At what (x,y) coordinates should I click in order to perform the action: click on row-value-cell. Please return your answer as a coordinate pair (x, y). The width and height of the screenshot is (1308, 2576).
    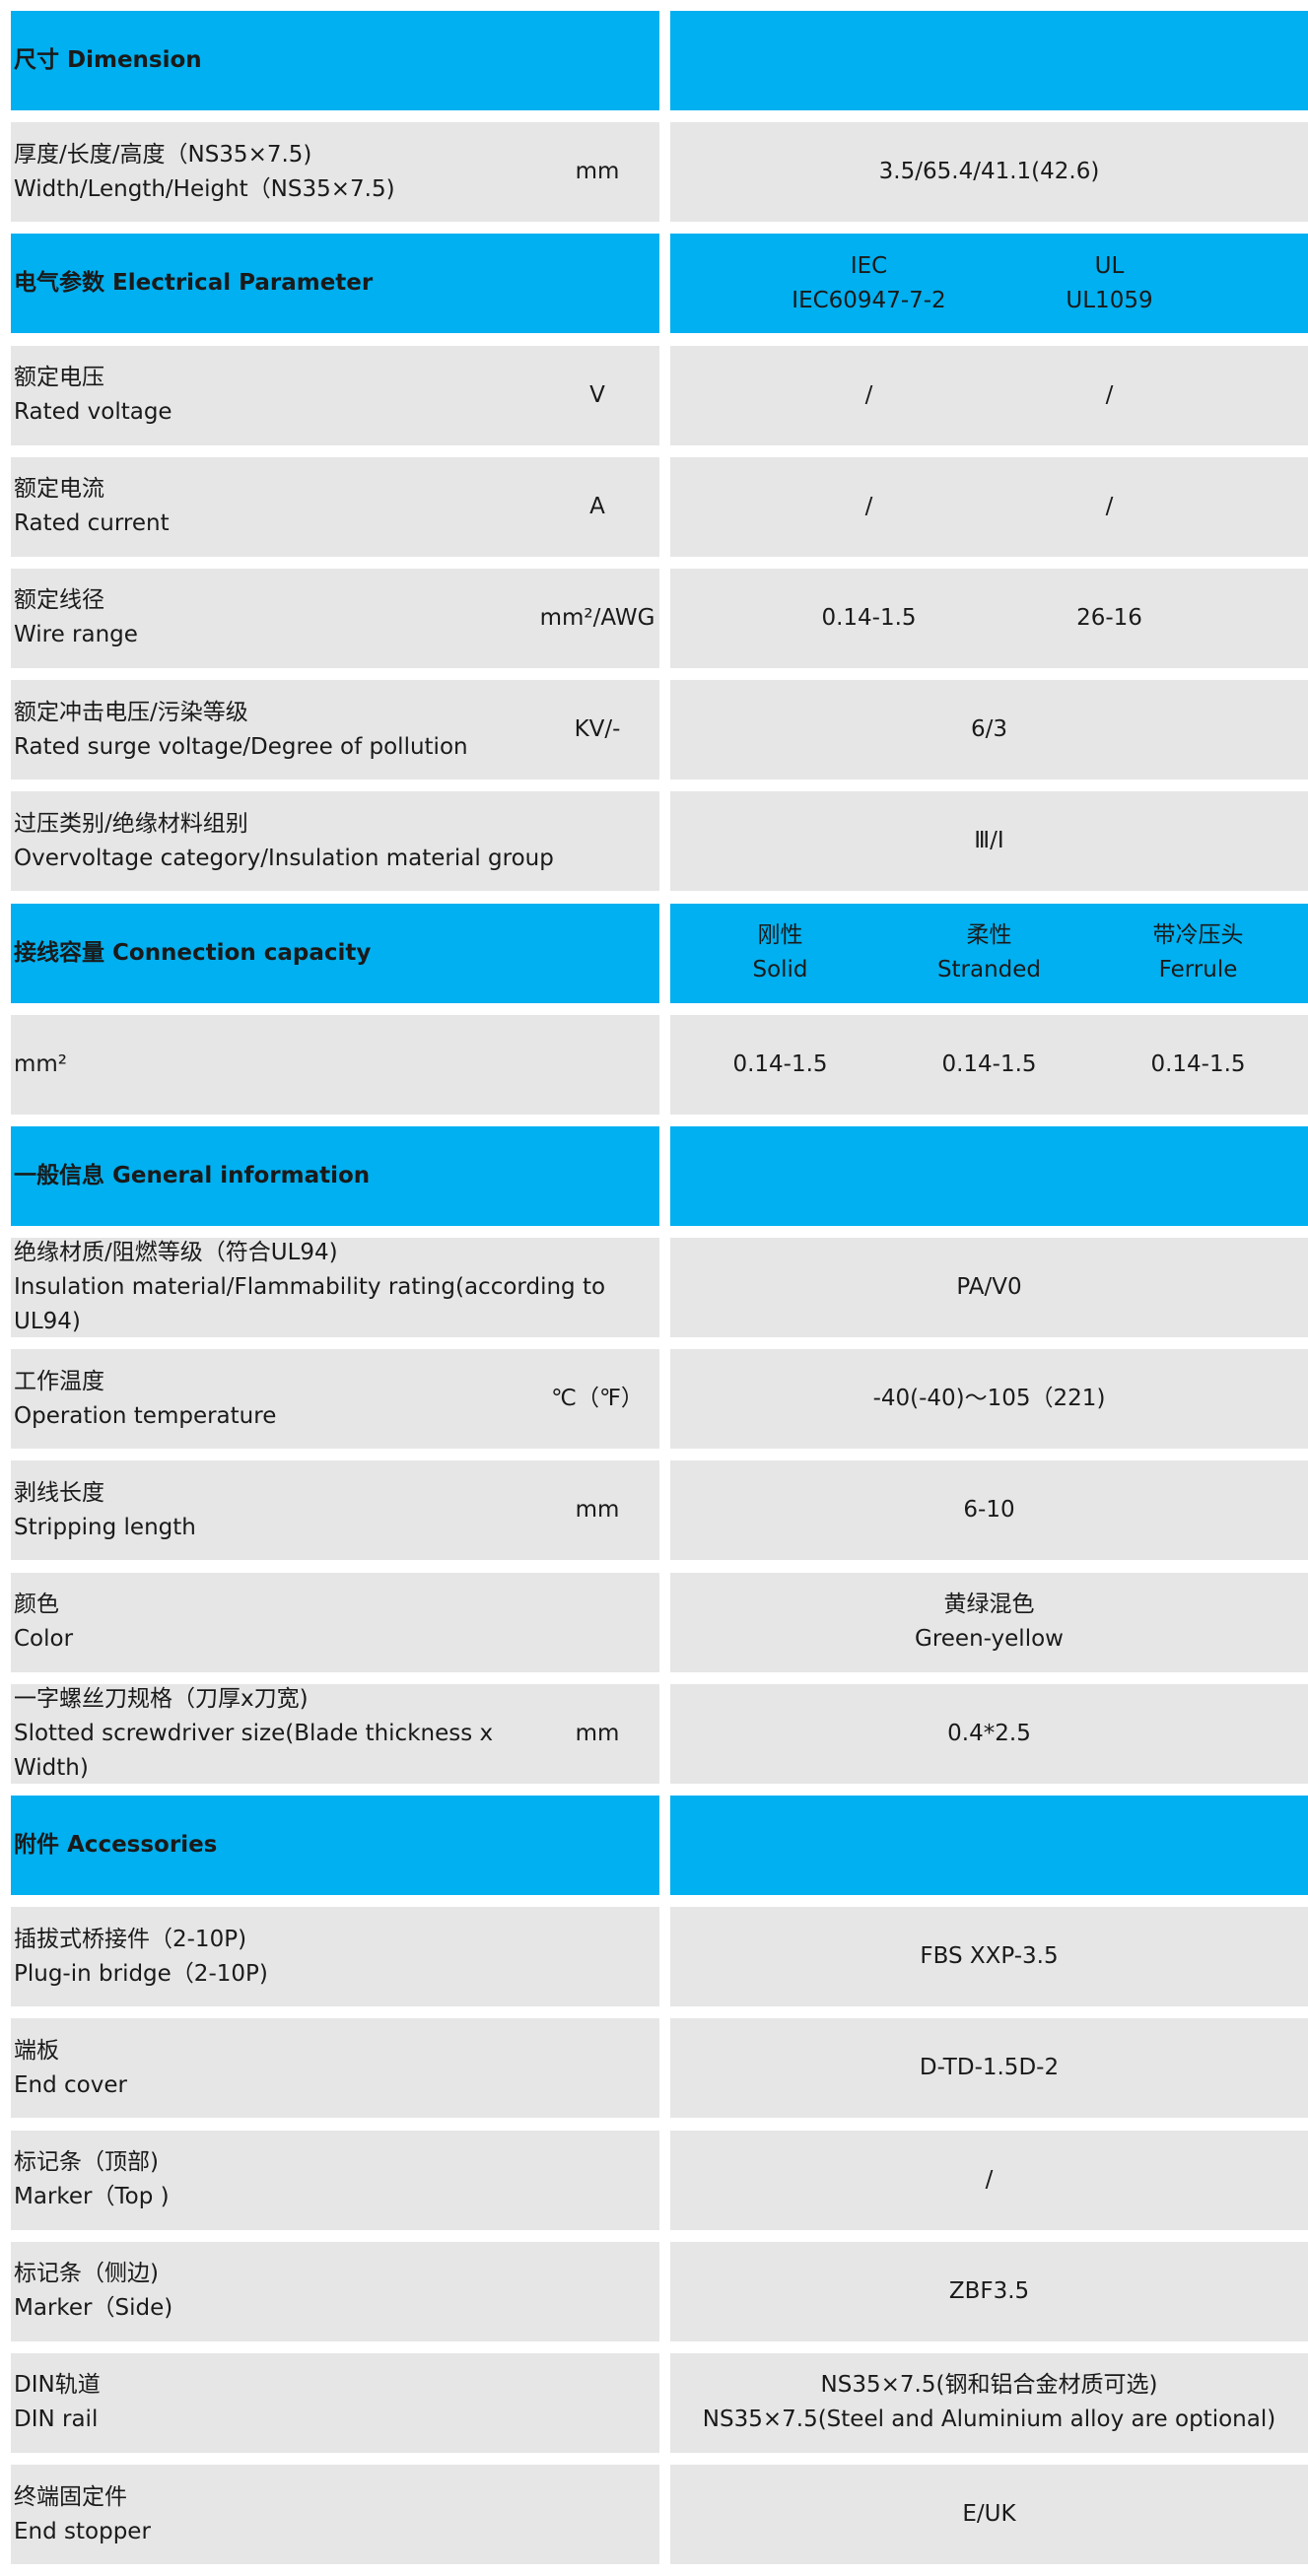
    Looking at the image, I should click on (989, 1846).